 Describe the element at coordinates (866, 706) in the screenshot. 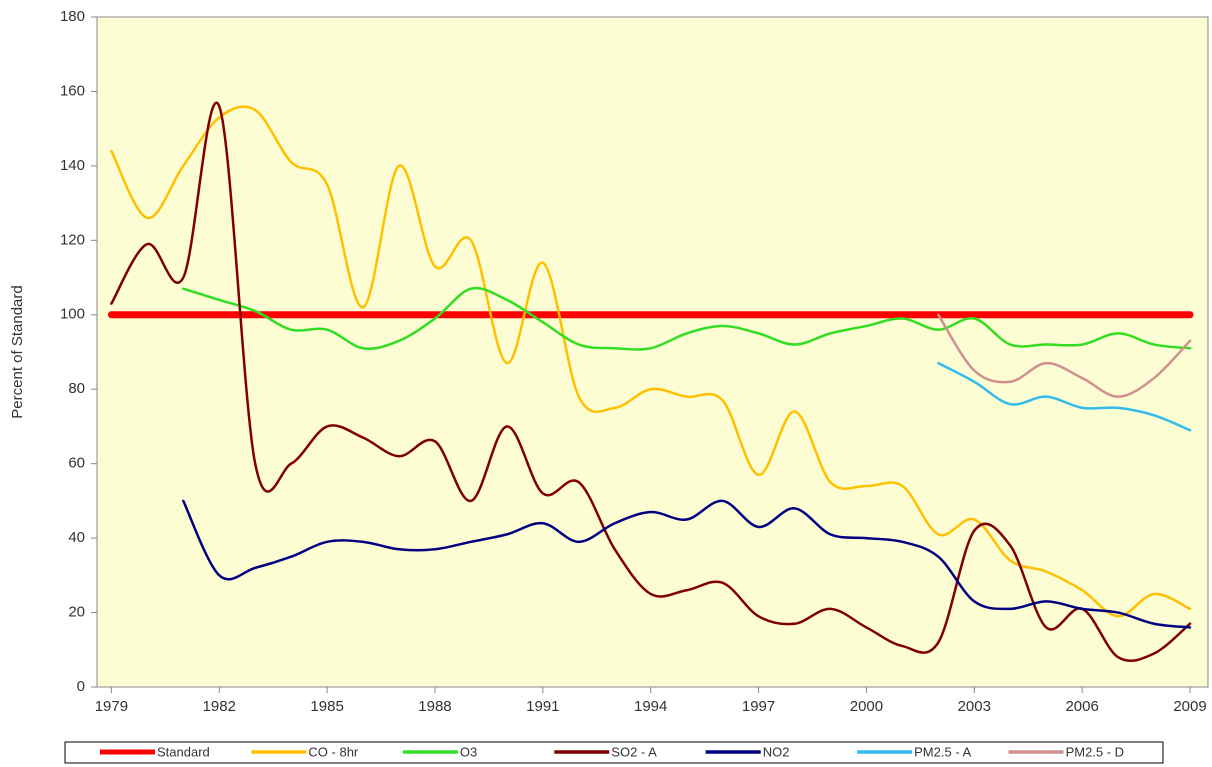

I see `x-tick-label: 2000` at that location.